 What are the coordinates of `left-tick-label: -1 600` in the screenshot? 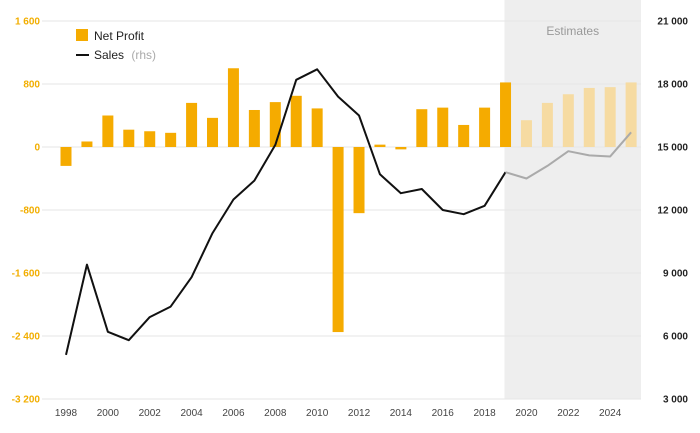 It's located at (26, 274).